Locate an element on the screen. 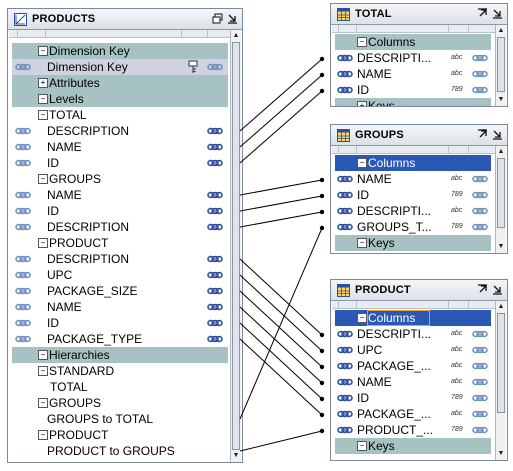 The height and width of the screenshot is (471, 513). table-scrollbar: ▲ ▼ is located at coordinates (500, 65).